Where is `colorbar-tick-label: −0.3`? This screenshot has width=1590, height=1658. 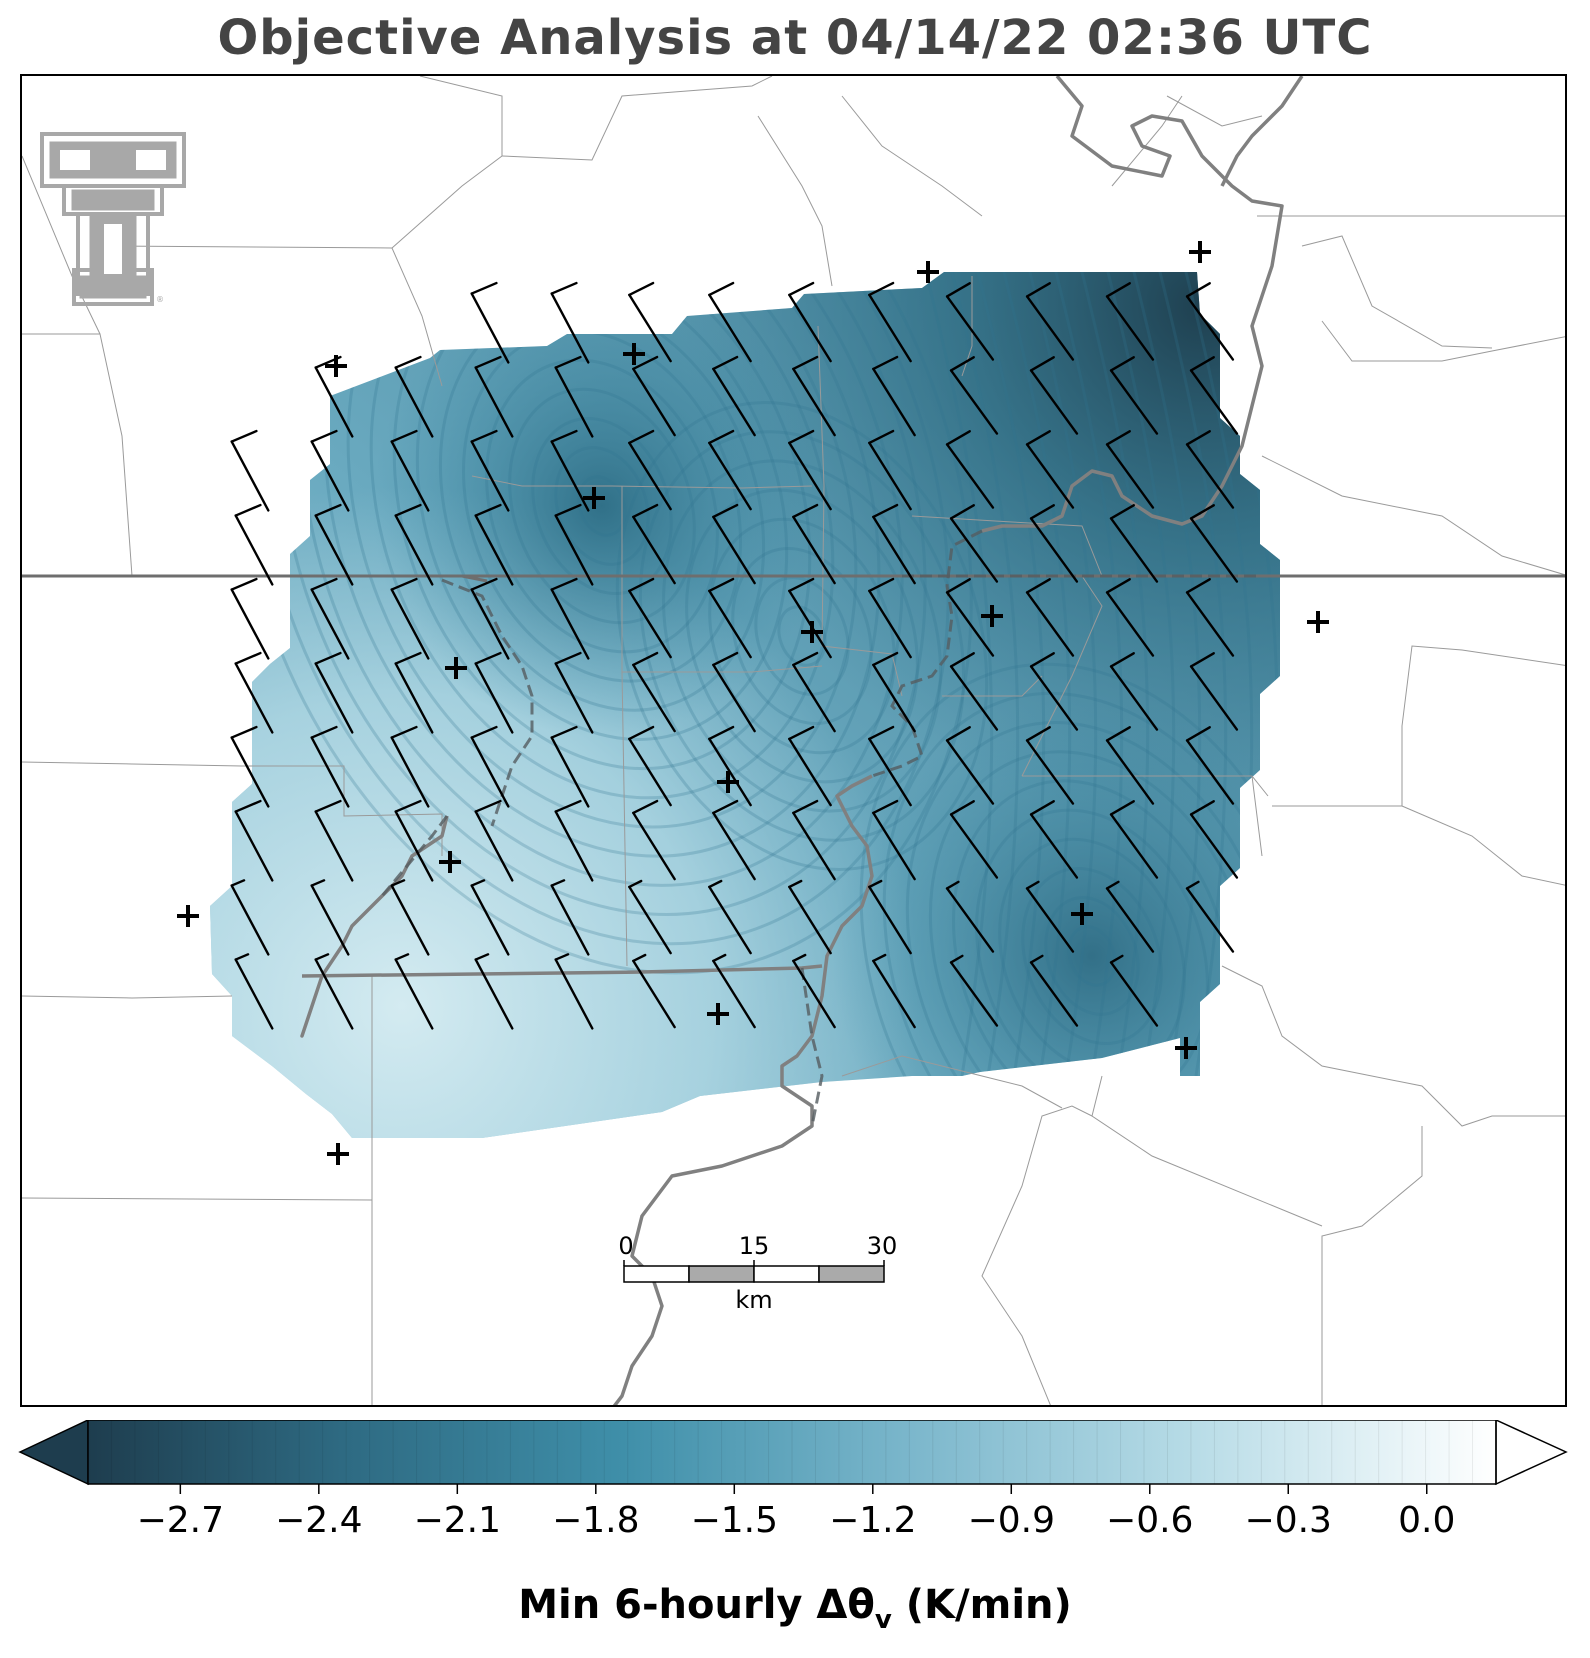
colorbar-tick-label: −0.3 is located at coordinates (1288, 1520).